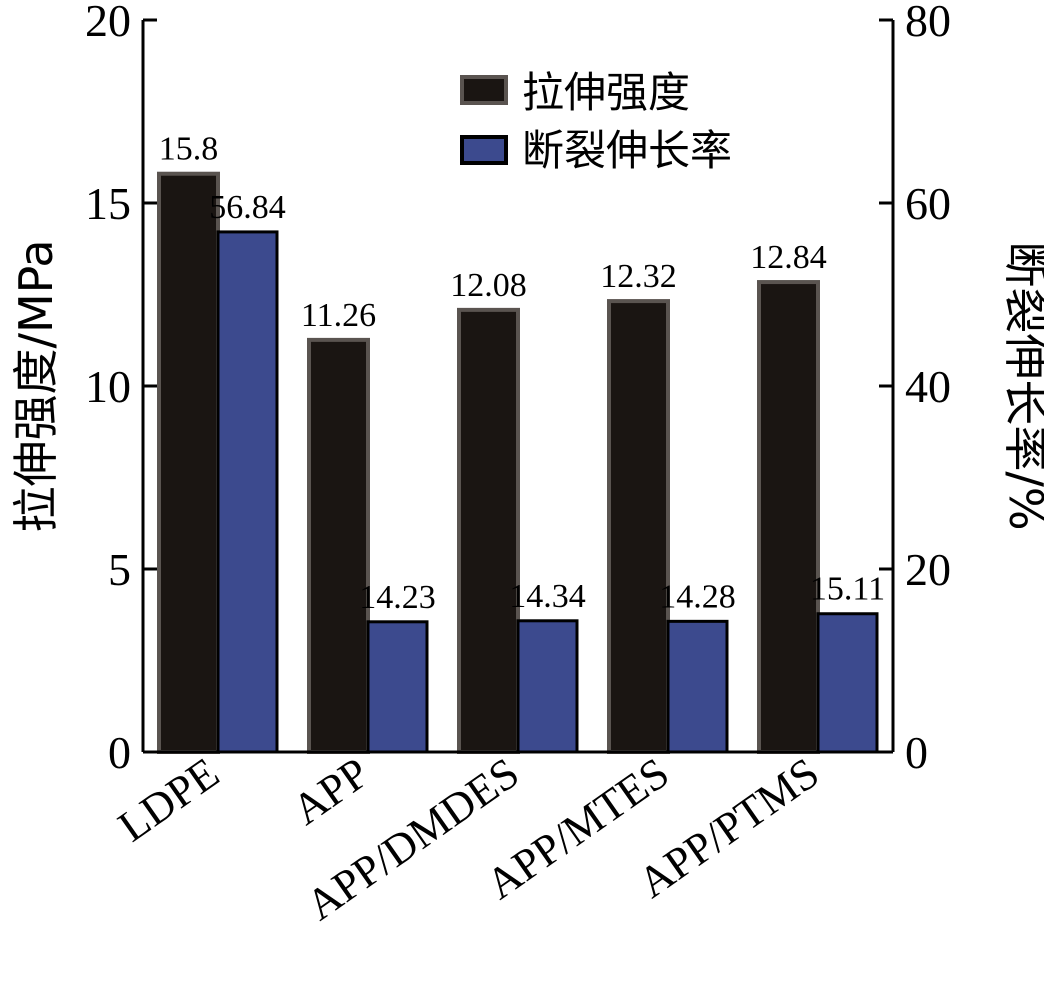  I want to click on legend-label-elongation: 断裂伸长率, so click(627, 150).